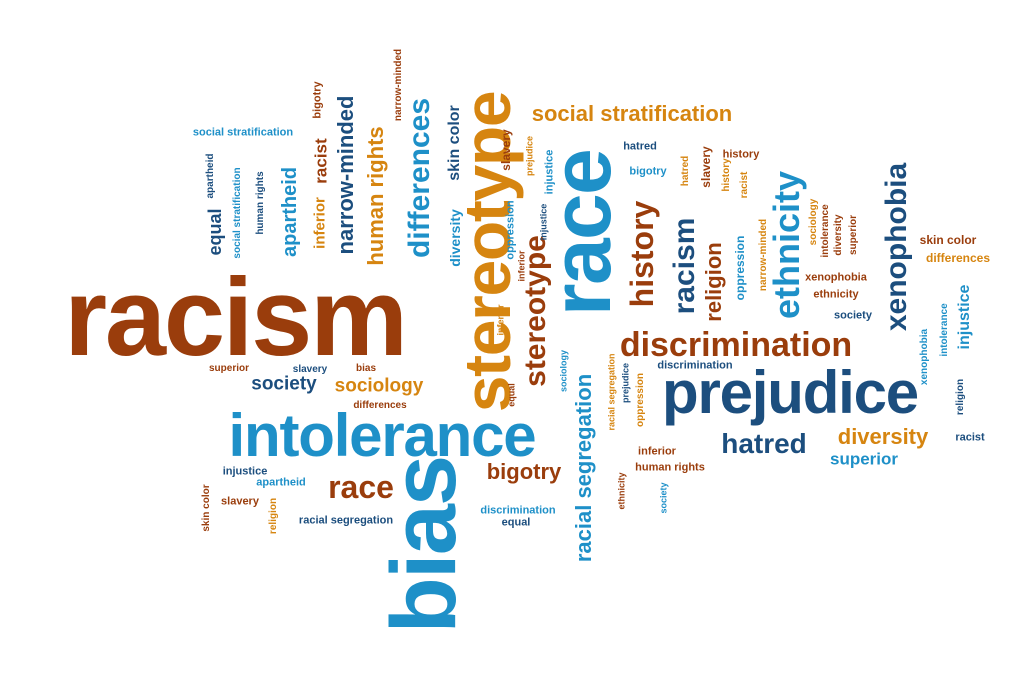 The image size is (1024, 679). Describe the element at coordinates (419, 178) in the screenshot. I see `word-differences: differences` at that location.